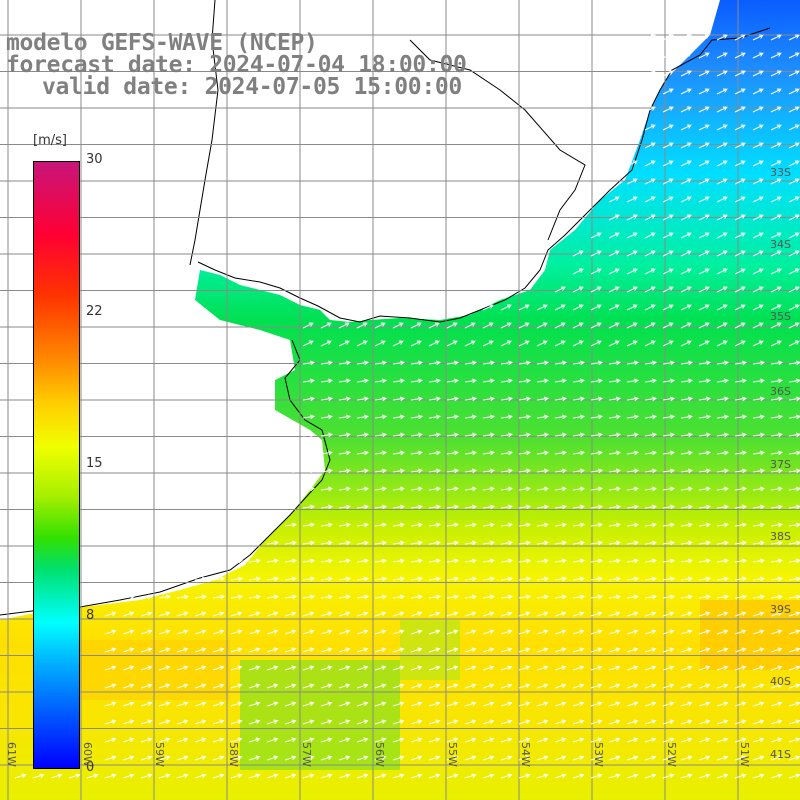 The height and width of the screenshot is (800, 800). Describe the element at coordinates (11, 754) in the screenshot. I see `lon-label: 61W` at that location.